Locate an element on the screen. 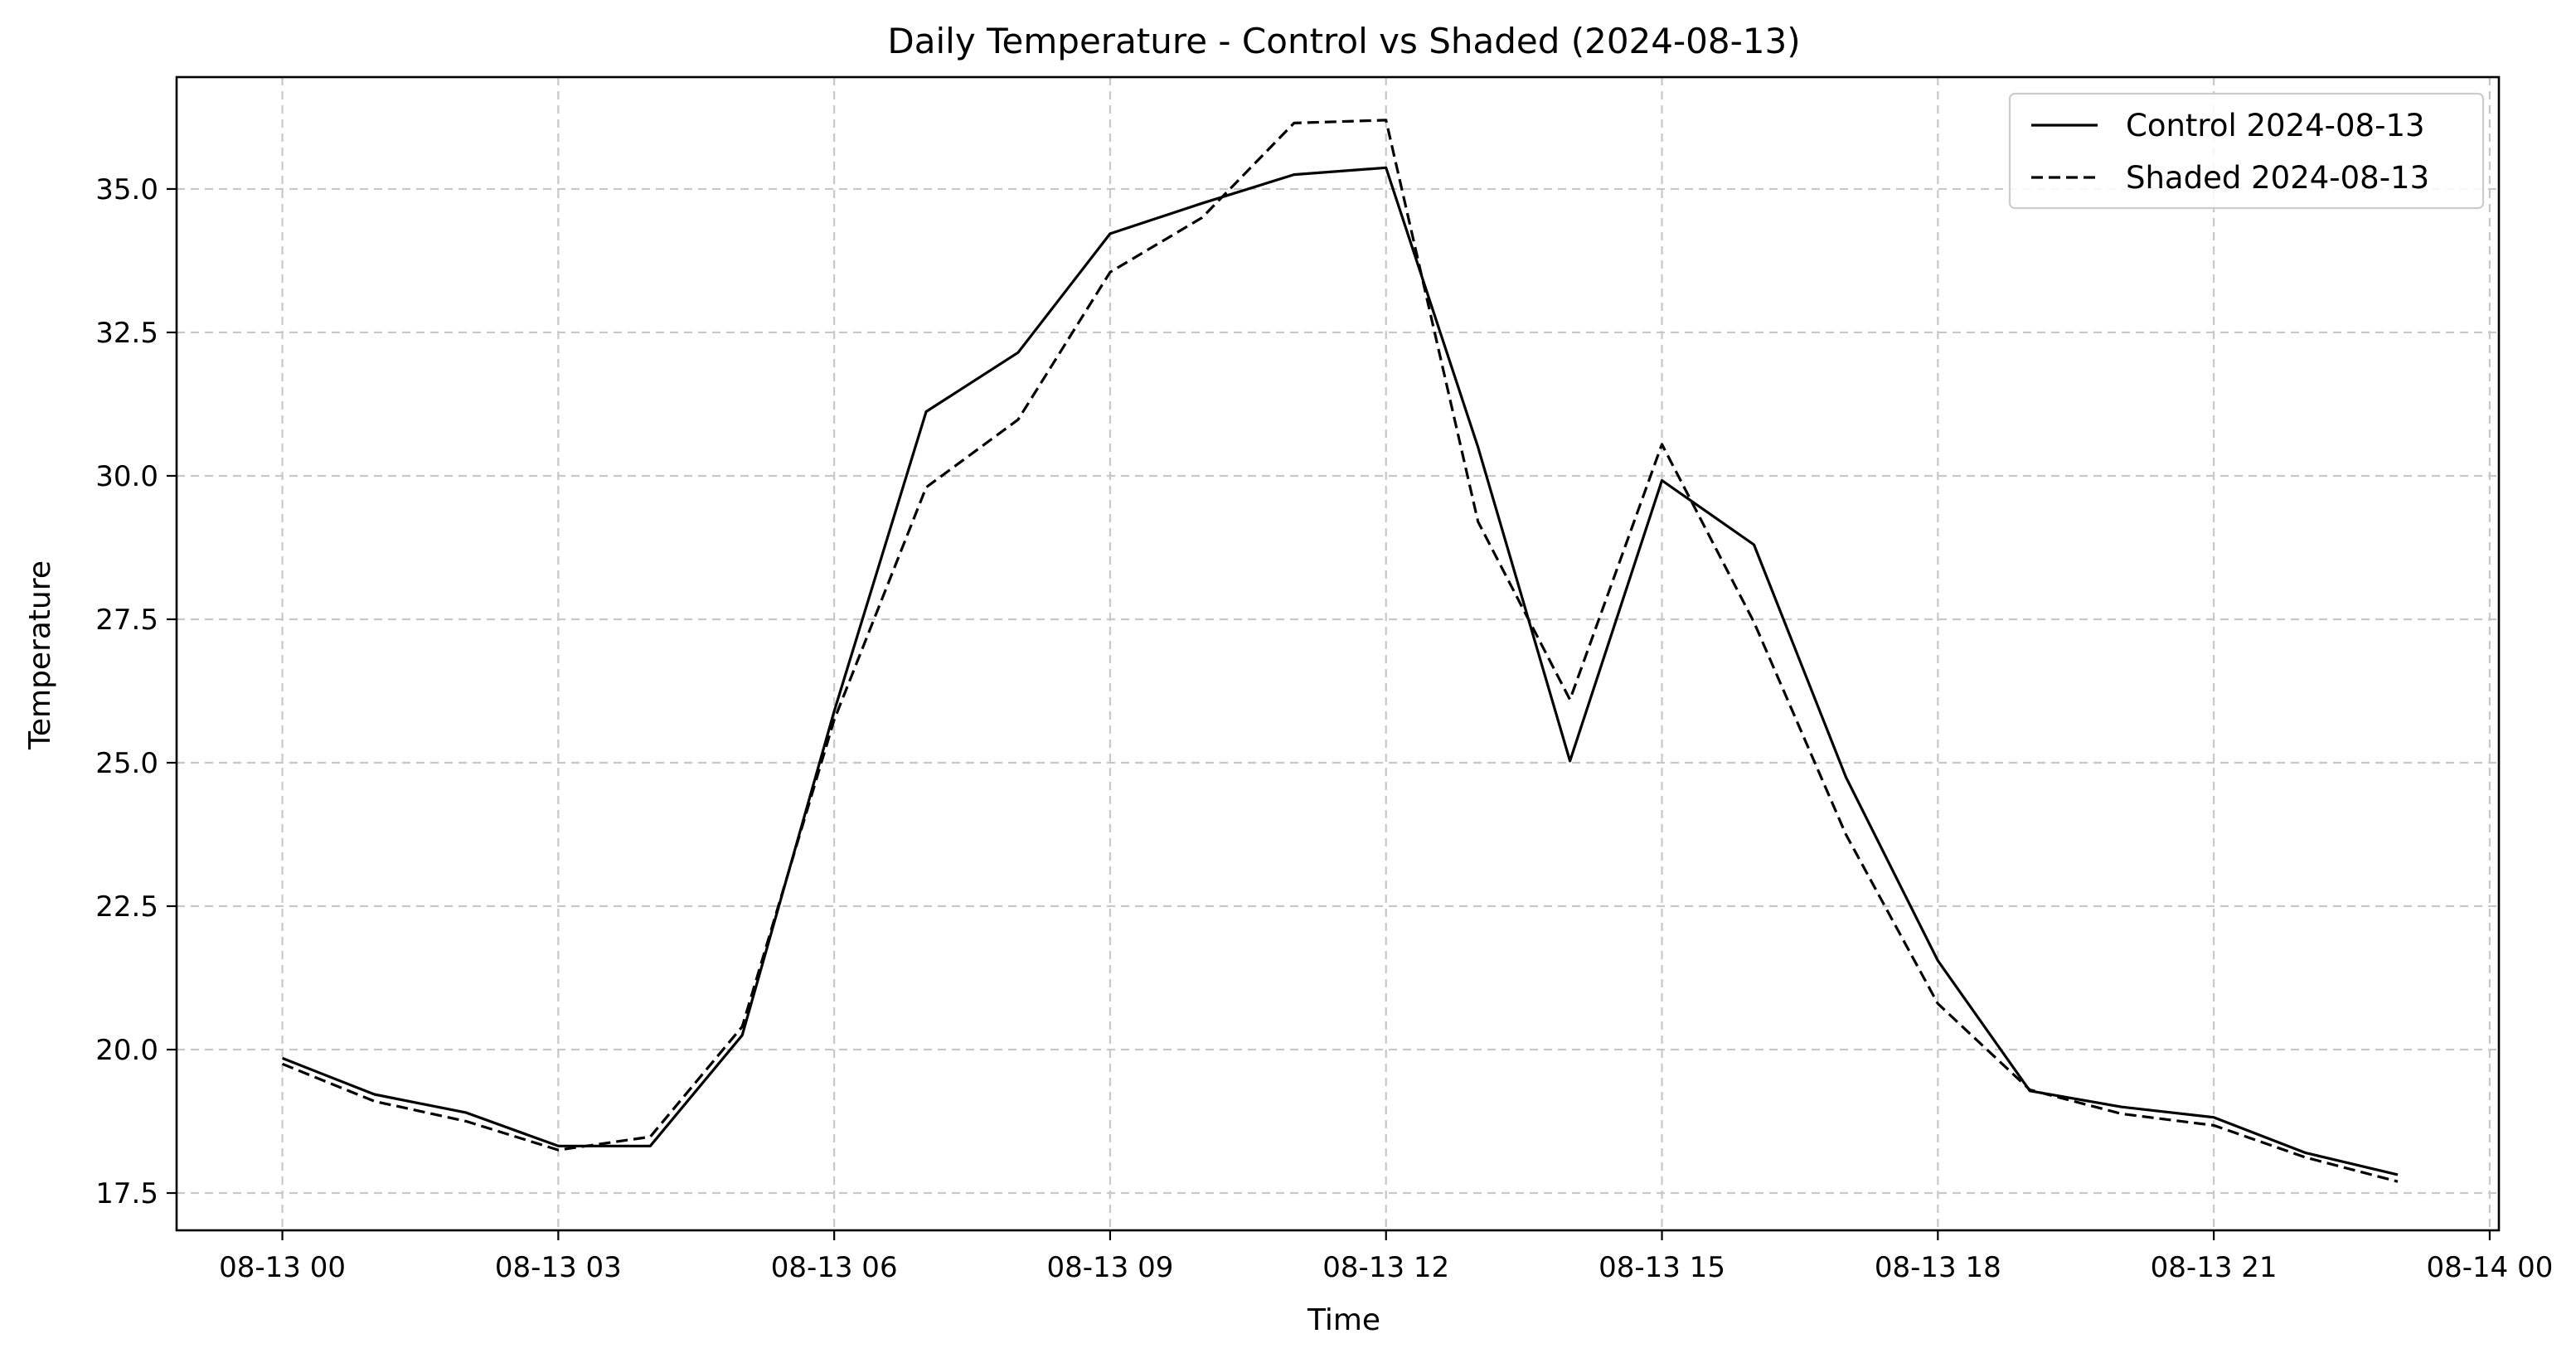 This screenshot has width=2576, height=1358. y-tick-label: 20.0 is located at coordinates (126, 1050).